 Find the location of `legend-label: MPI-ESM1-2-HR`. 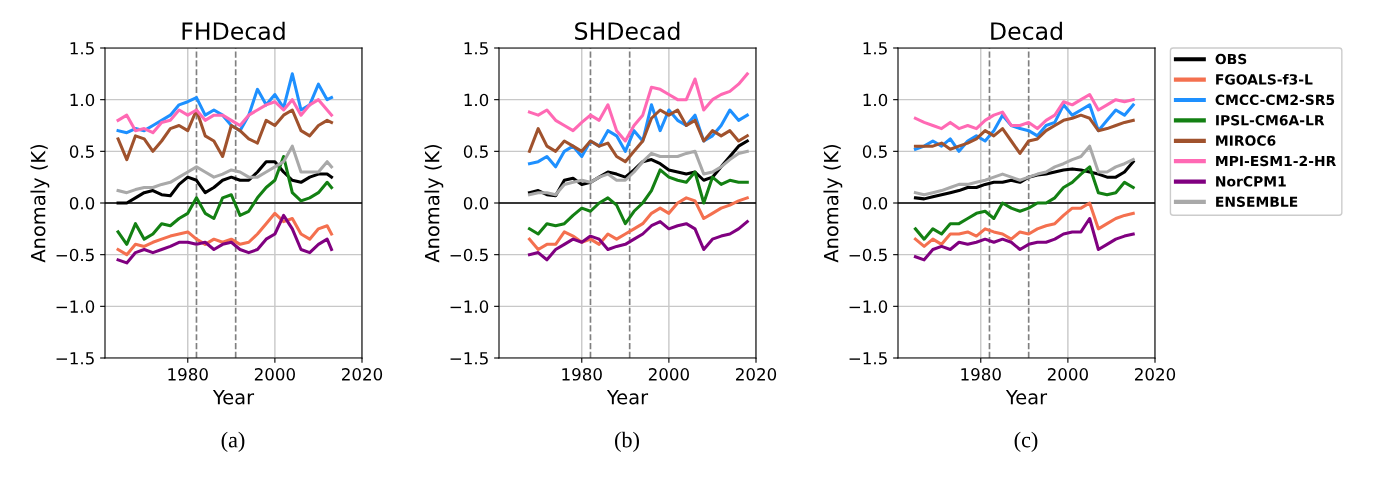

legend-label: MPI-ESM1-2-HR is located at coordinates (1276, 161).